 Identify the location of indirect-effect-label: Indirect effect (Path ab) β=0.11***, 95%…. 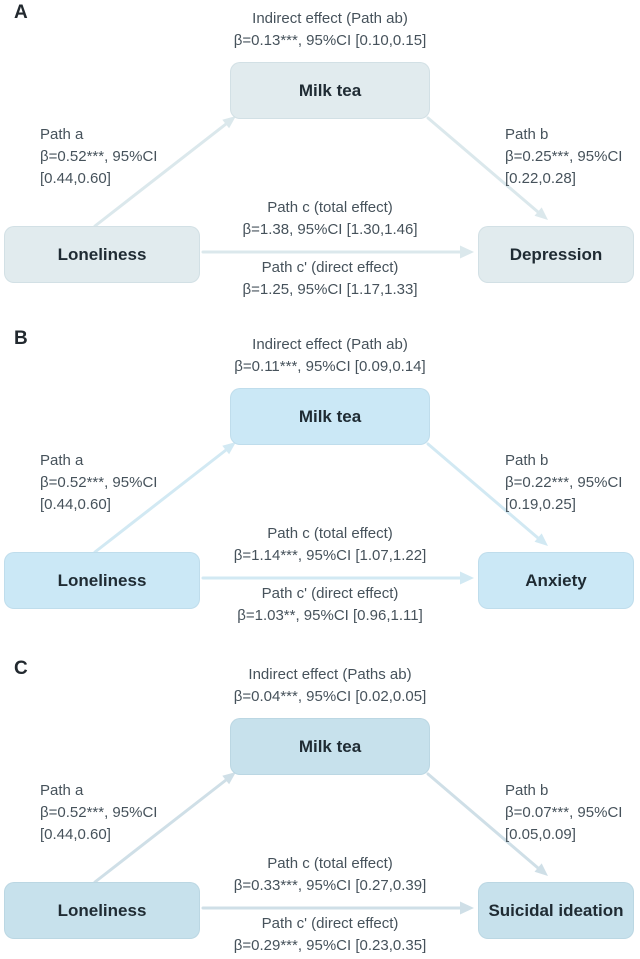
(330, 356).